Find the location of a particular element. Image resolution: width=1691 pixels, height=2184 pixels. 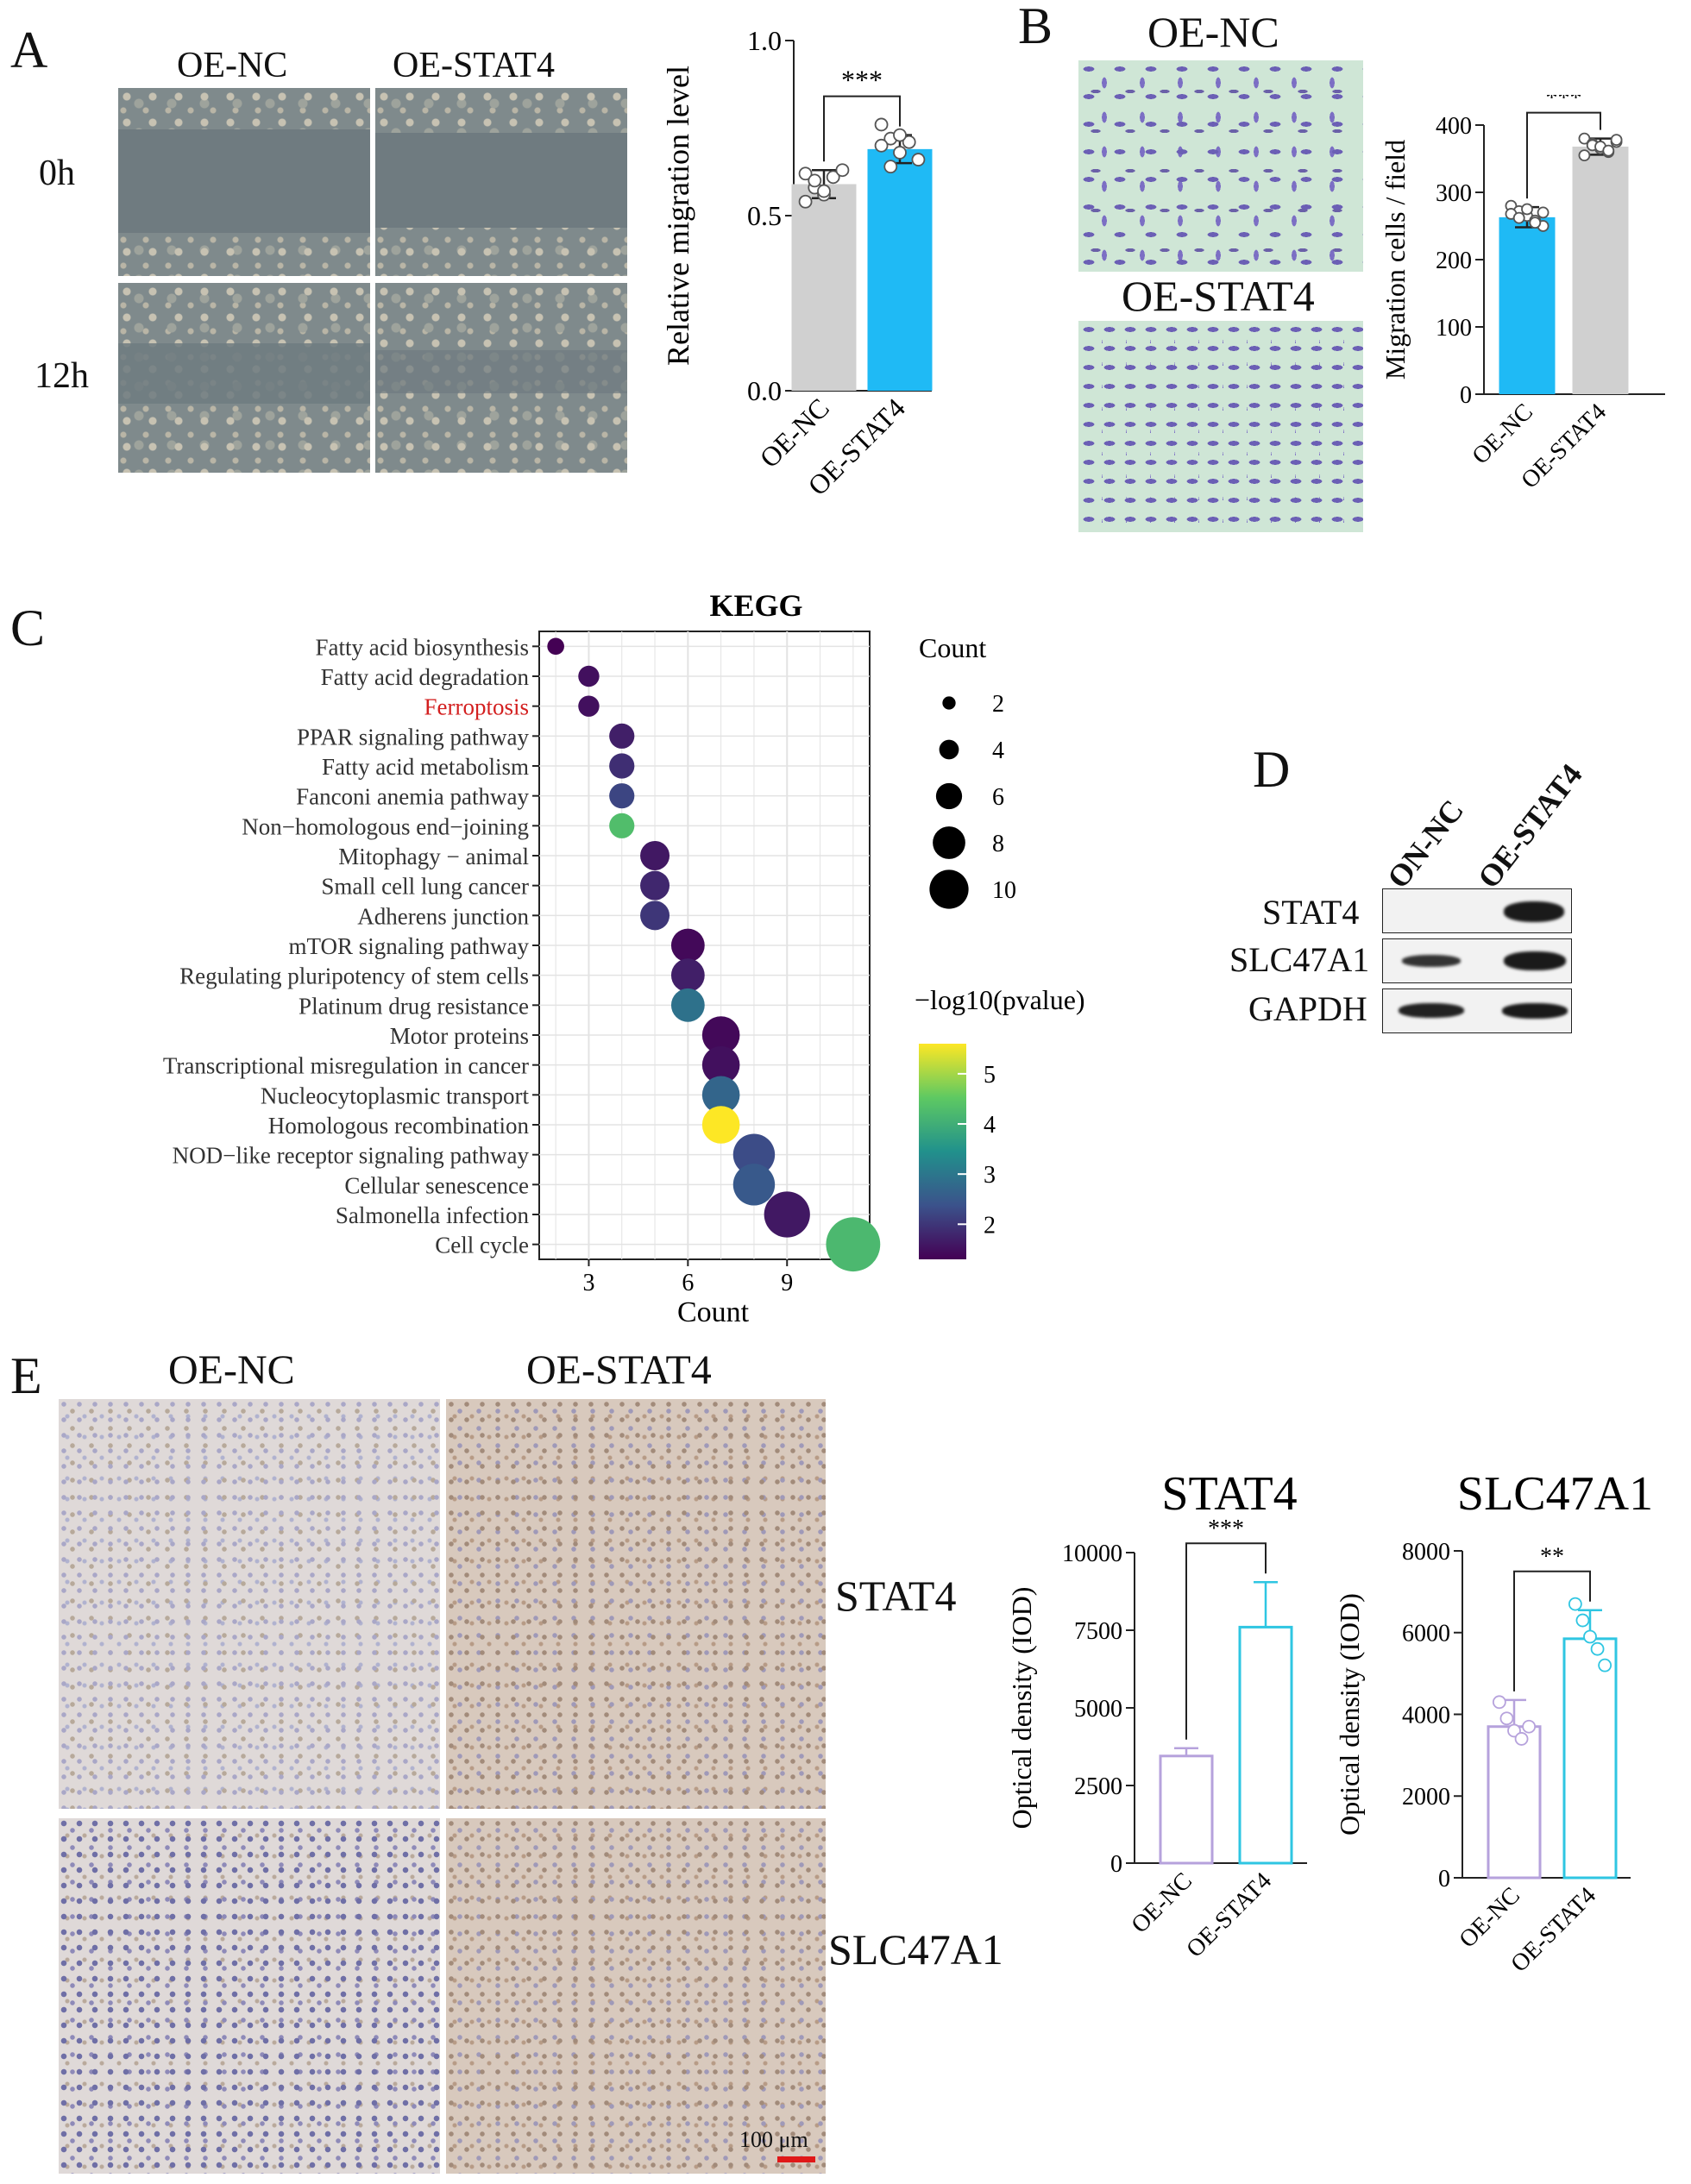

A-y-axis-label: Relative migration level is located at coordinates (678, 216).